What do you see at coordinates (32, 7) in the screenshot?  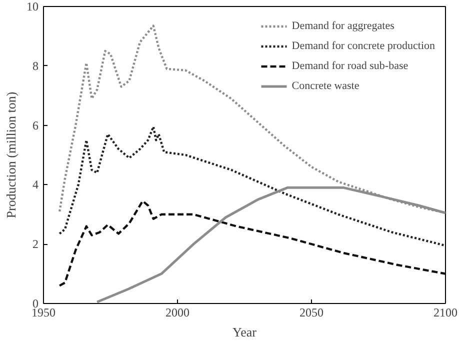 I see `y-tick-label: 10` at bounding box center [32, 7].